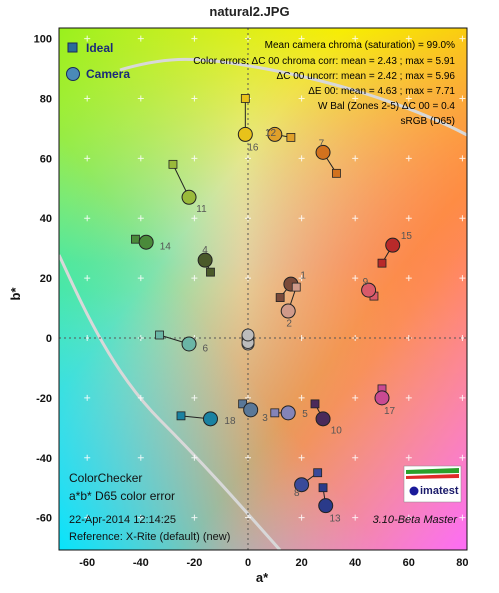  What do you see at coordinates (46, 159) in the screenshot?
I see `y-tick-label: 60` at bounding box center [46, 159].